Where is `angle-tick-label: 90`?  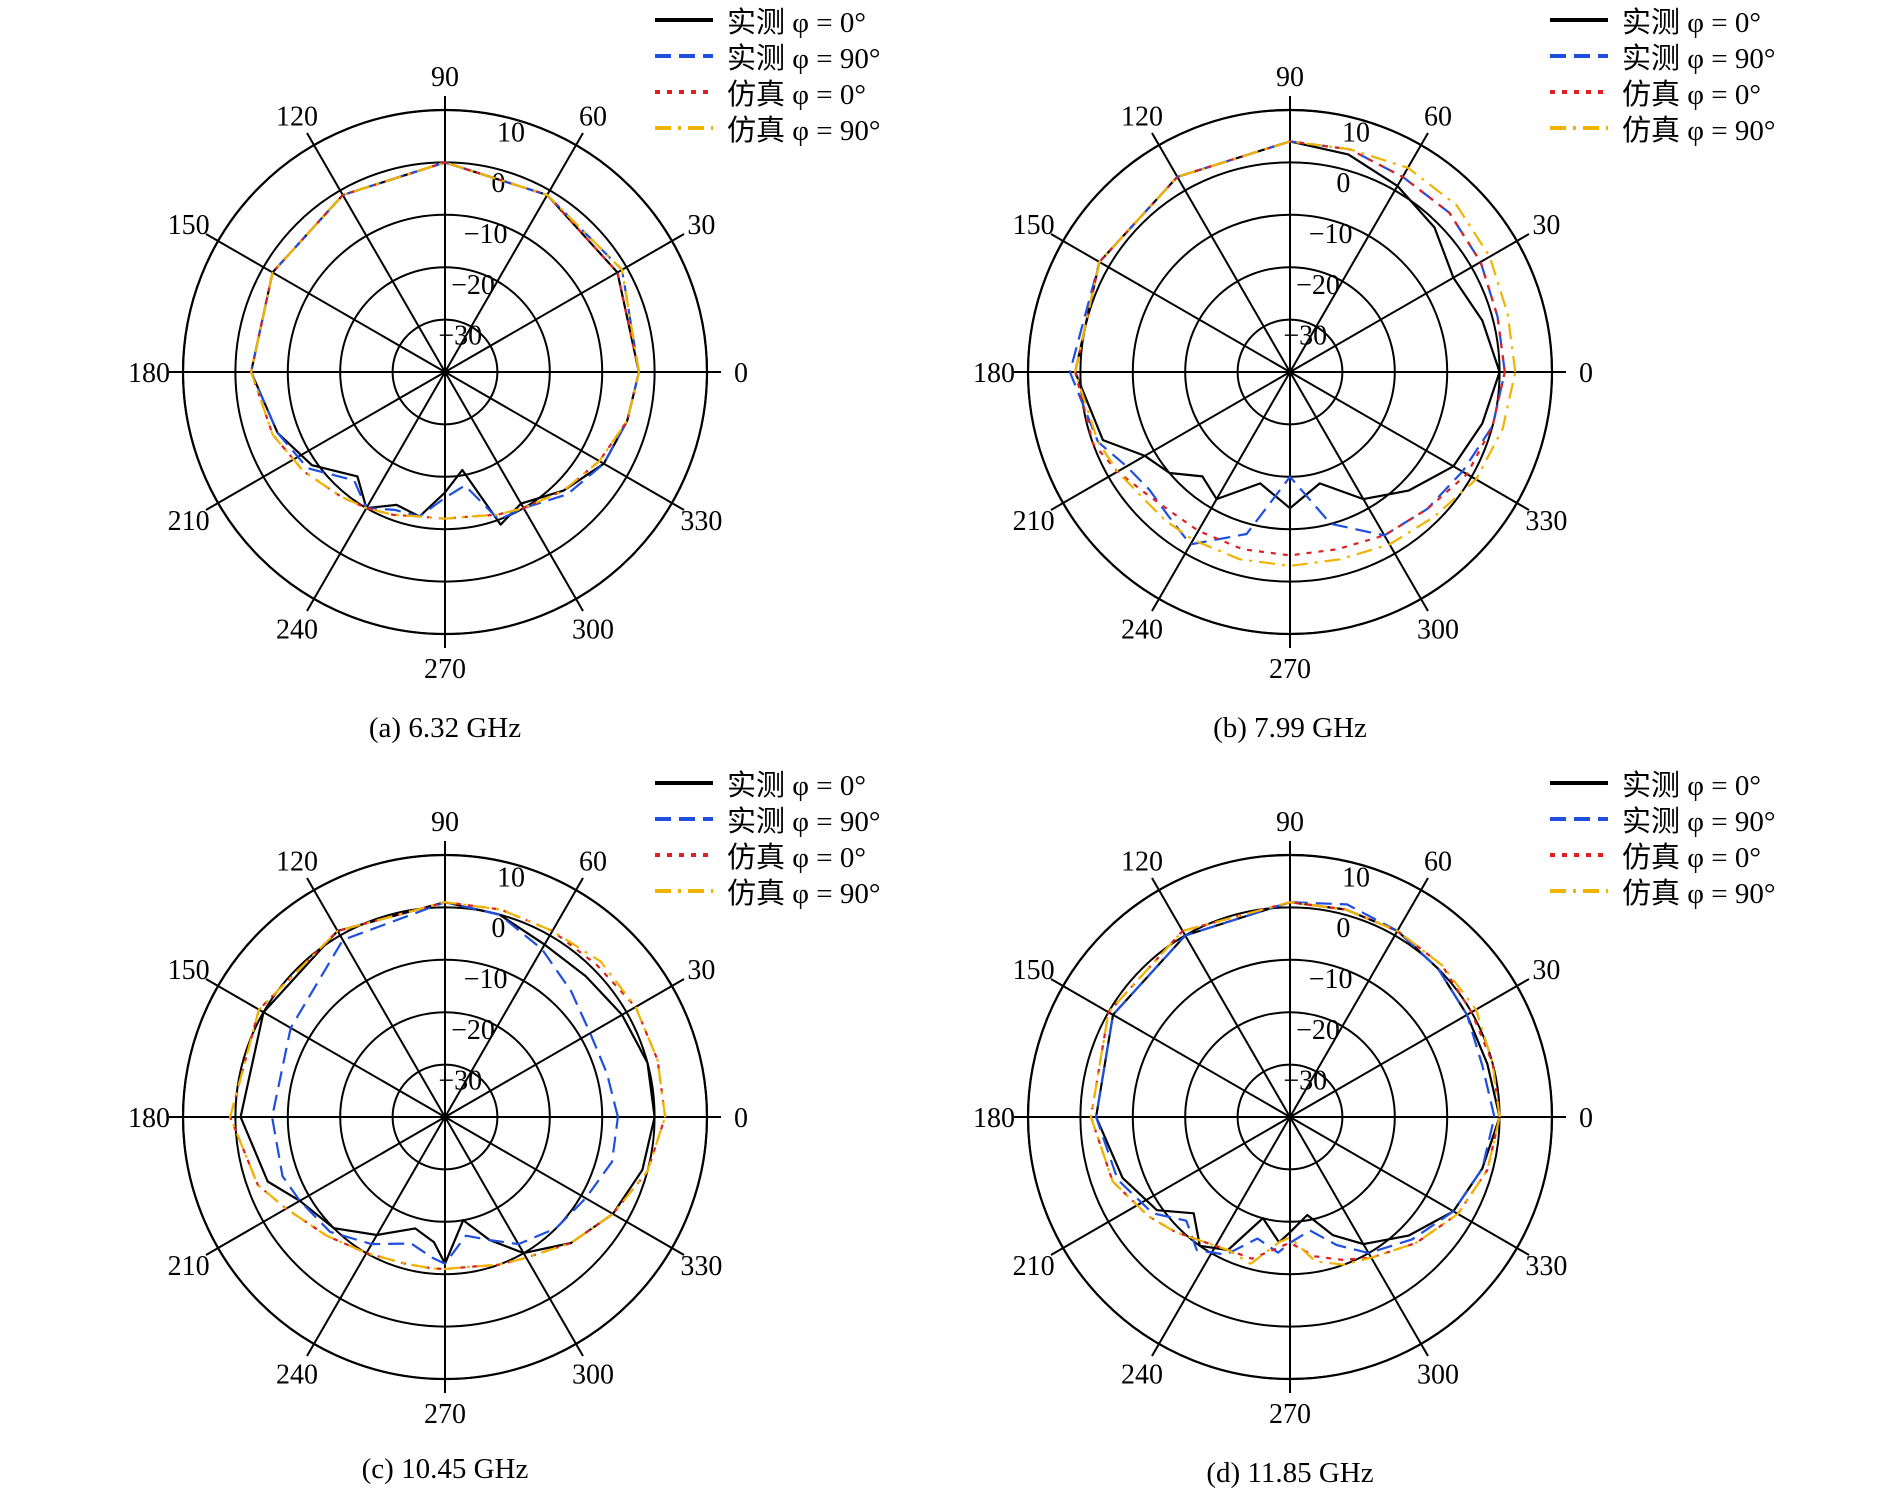
angle-tick-label: 90 is located at coordinates (1290, 822).